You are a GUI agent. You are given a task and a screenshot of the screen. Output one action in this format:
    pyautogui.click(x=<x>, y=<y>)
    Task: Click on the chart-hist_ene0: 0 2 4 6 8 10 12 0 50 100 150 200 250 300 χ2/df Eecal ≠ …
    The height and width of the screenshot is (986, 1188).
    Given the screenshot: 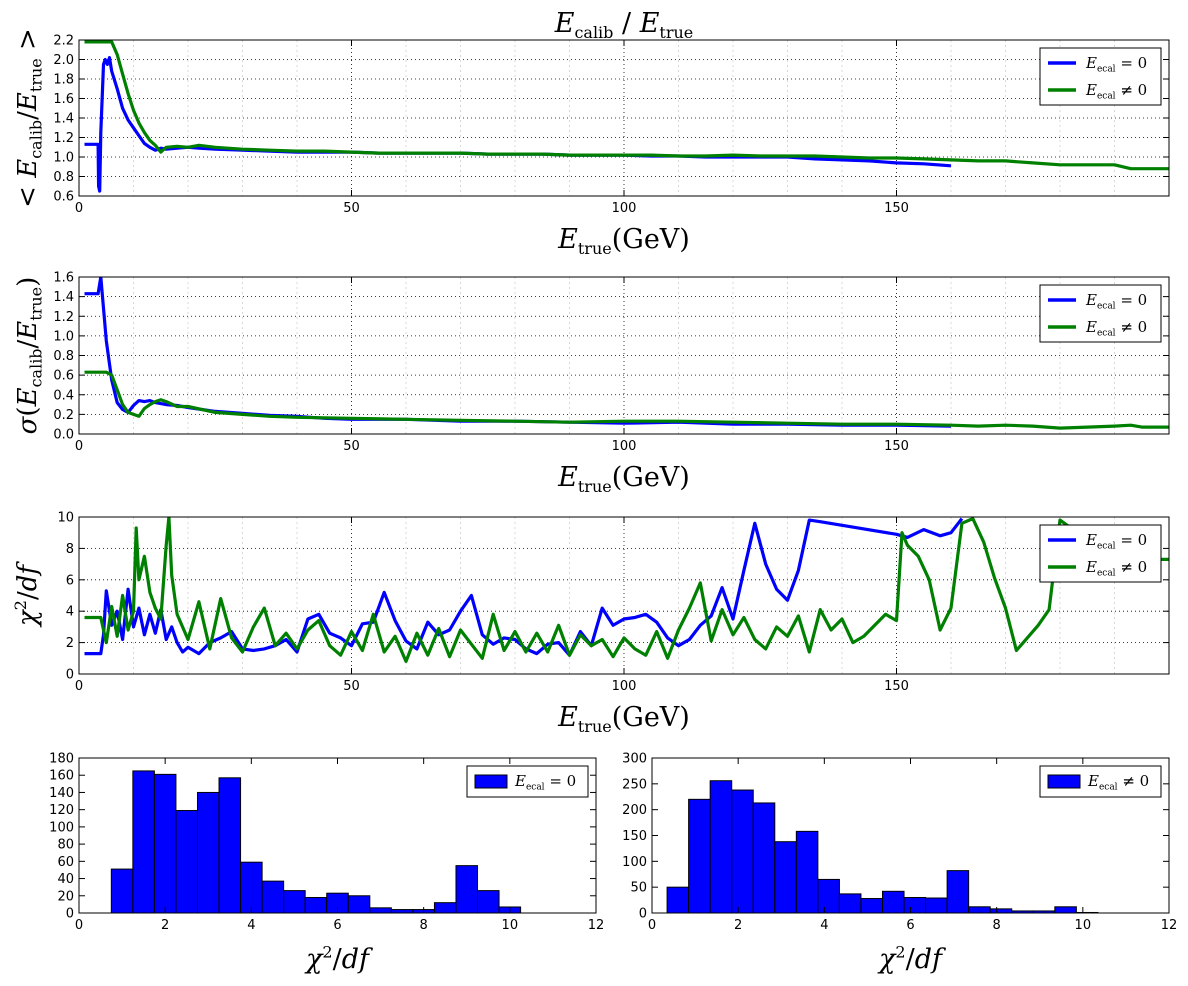 What is the action you would take?
    pyautogui.click(x=899, y=864)
    